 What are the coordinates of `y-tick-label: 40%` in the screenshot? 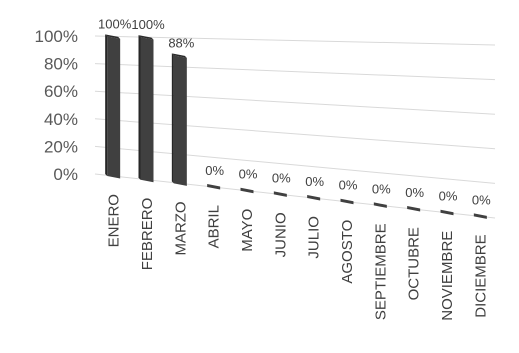 It's located at (61, 119).